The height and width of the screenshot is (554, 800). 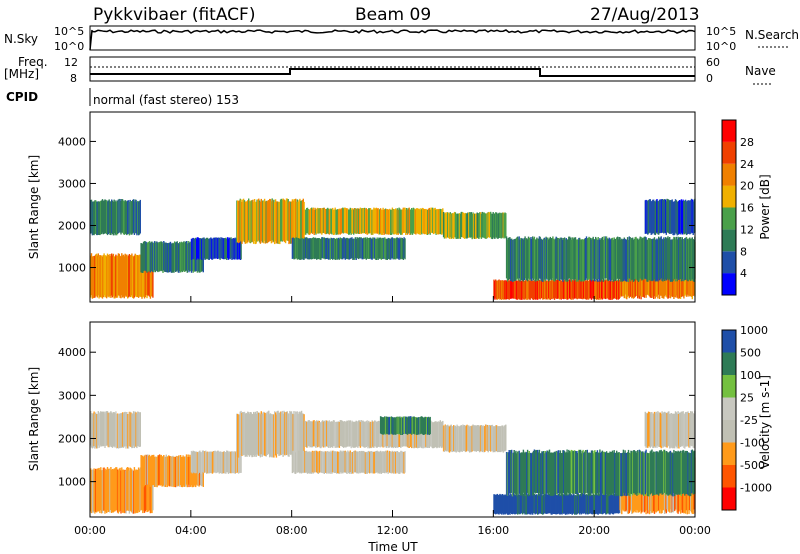 I want to click on colorbar-swatch, so click(x=729, y=408).